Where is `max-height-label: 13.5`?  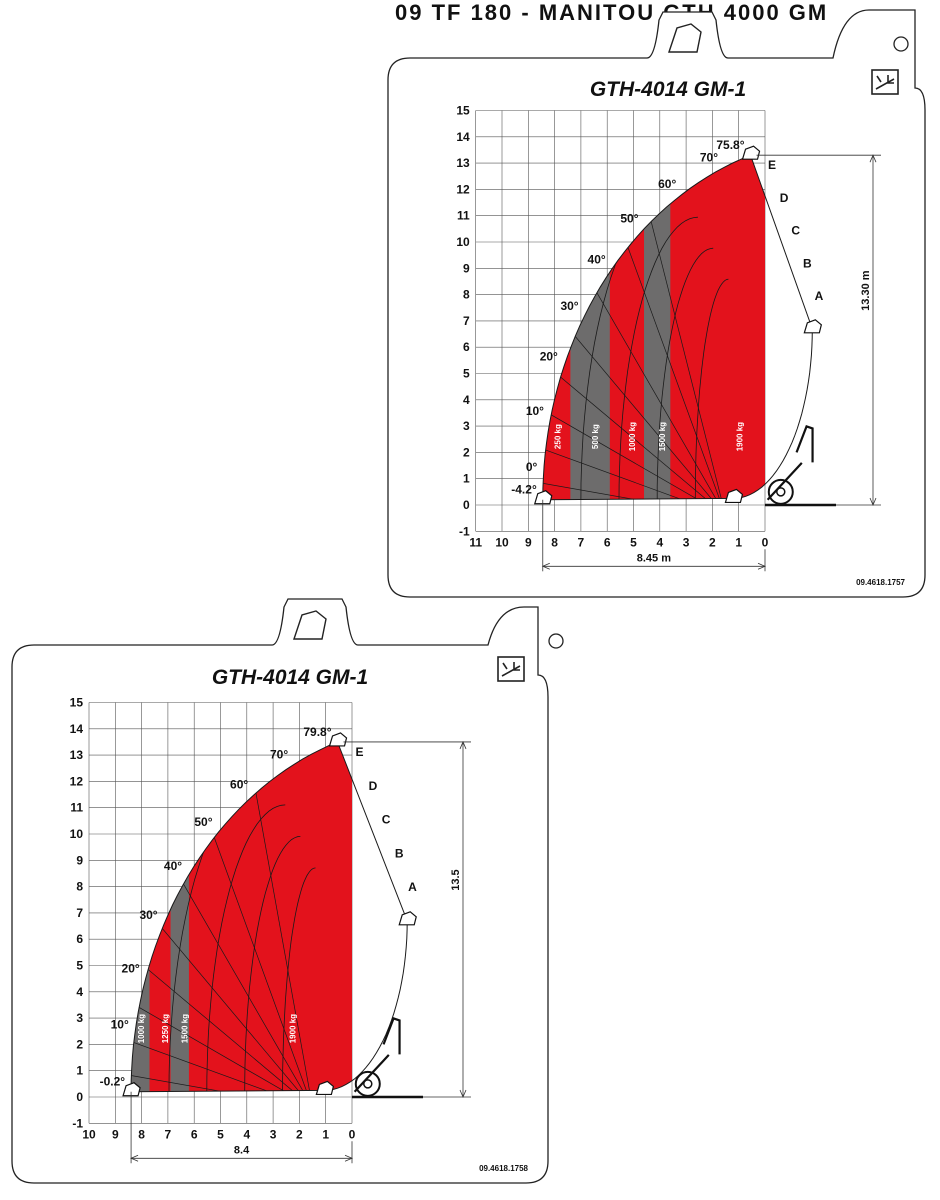 max-height-label: 13.5 is located at coordinates (456, 879).